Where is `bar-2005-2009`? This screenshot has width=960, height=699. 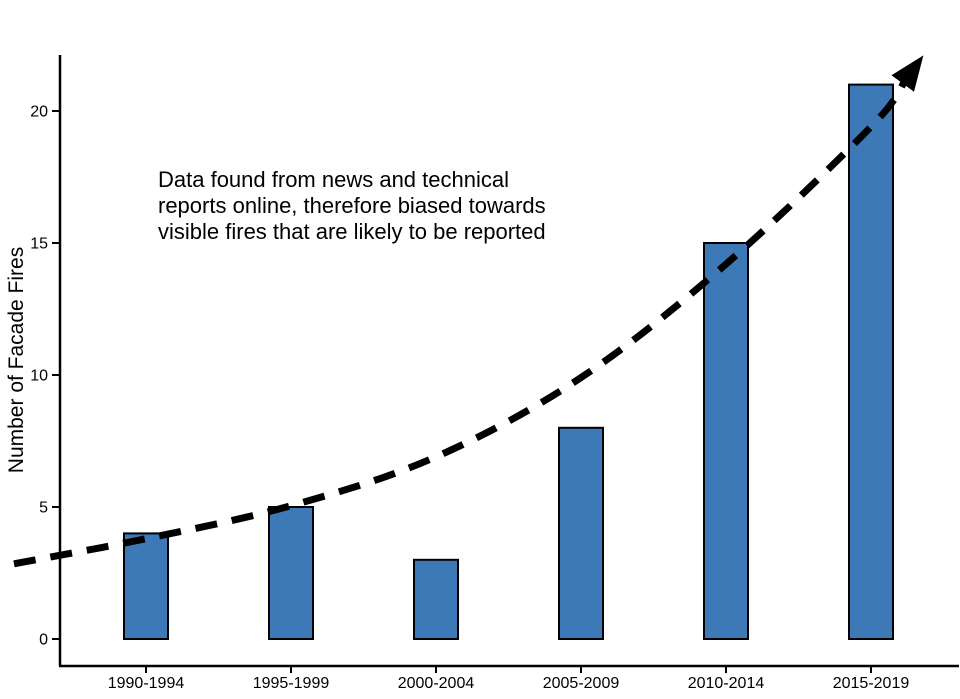
bar-2005-2009 is located at coordinates (581, 533).